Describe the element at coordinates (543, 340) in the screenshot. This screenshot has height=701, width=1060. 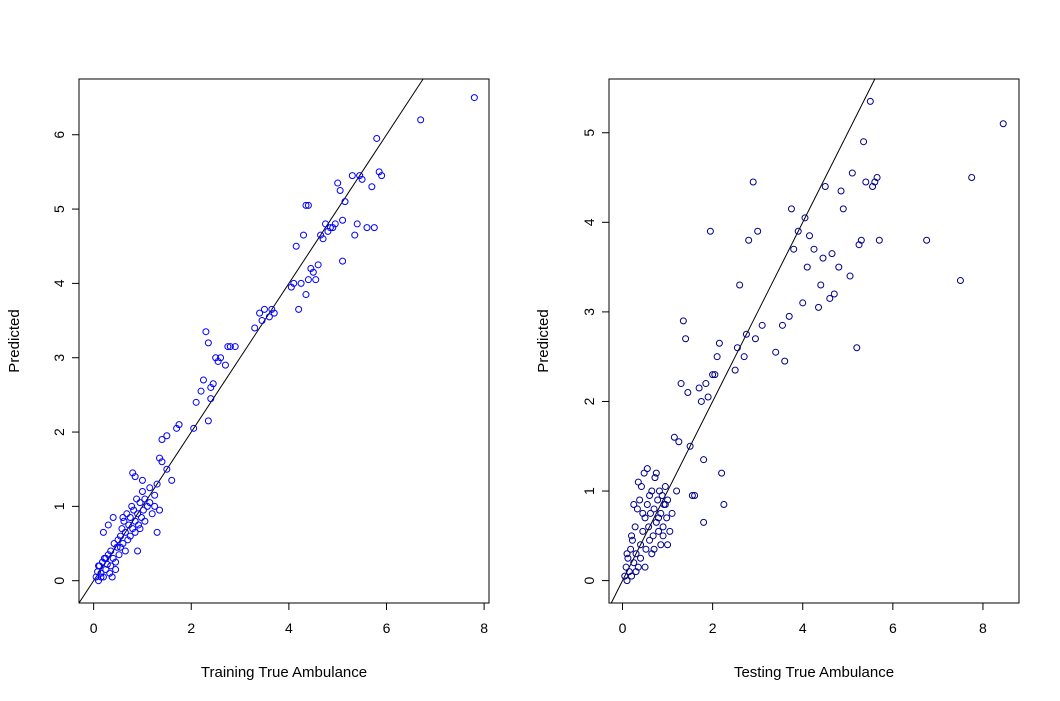
I see `testing-y-axis-title: Predicted` at that location.